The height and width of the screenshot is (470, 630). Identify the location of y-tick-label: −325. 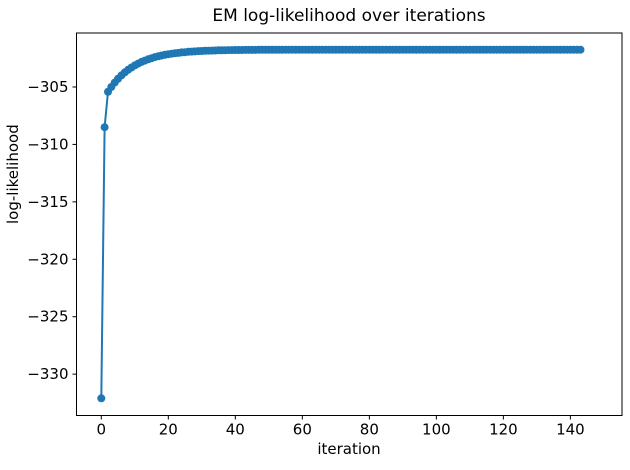
(47, 317).